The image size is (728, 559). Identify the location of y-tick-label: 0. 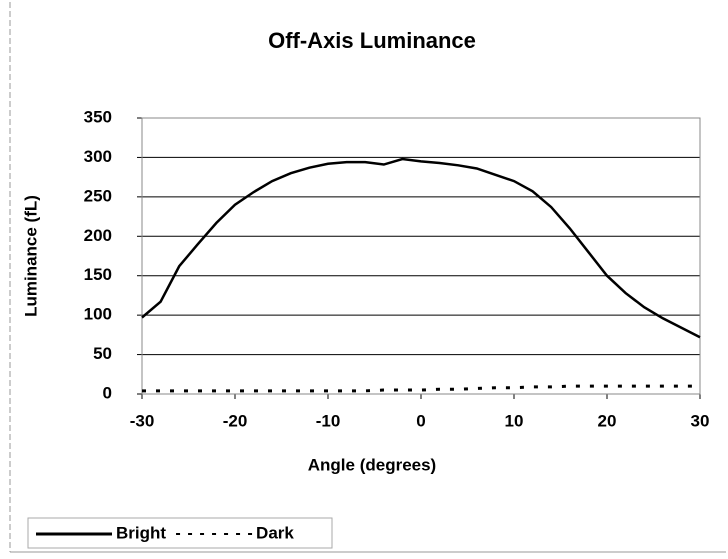
(107, 392).